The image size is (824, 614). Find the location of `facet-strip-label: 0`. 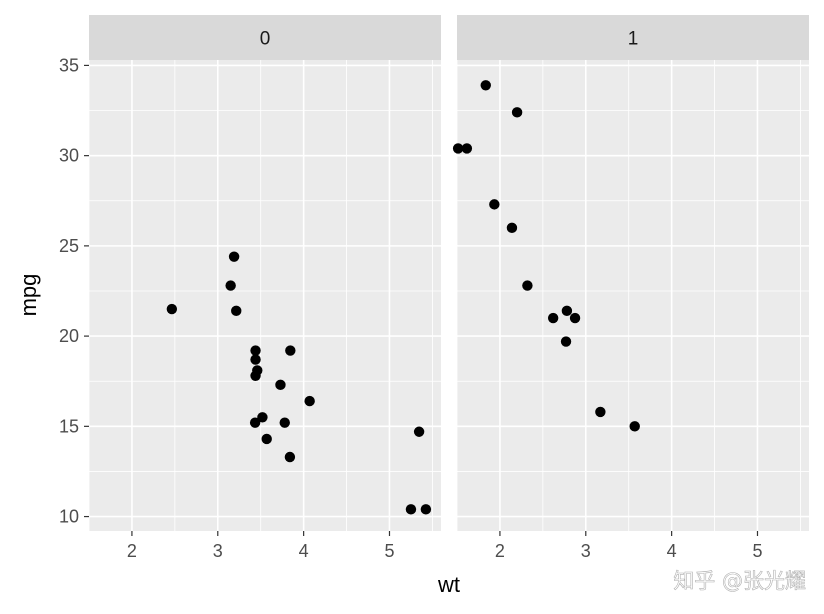

facet-strip-label: 0 is located at coordinates (265, 39).